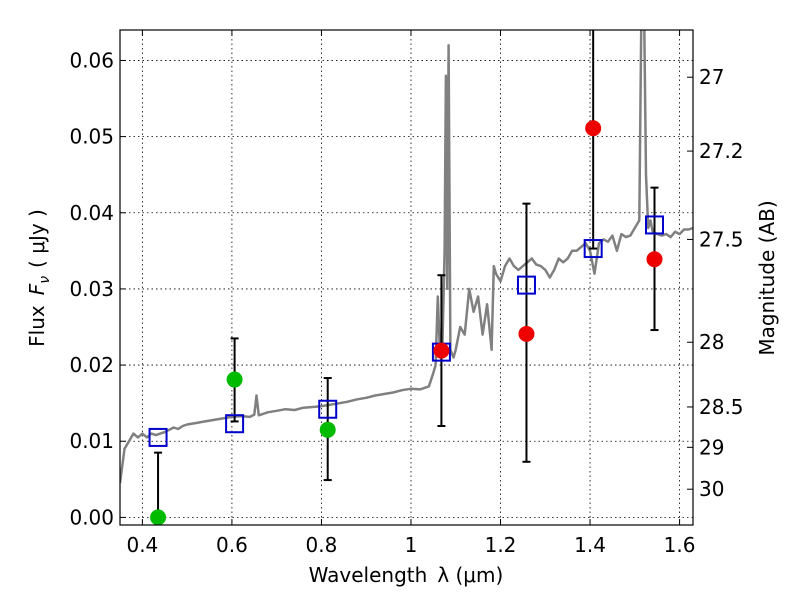  Describe the element at coordinates (45, 280) in the screenshot. I see `y-axis-subscript: ν` at that location.